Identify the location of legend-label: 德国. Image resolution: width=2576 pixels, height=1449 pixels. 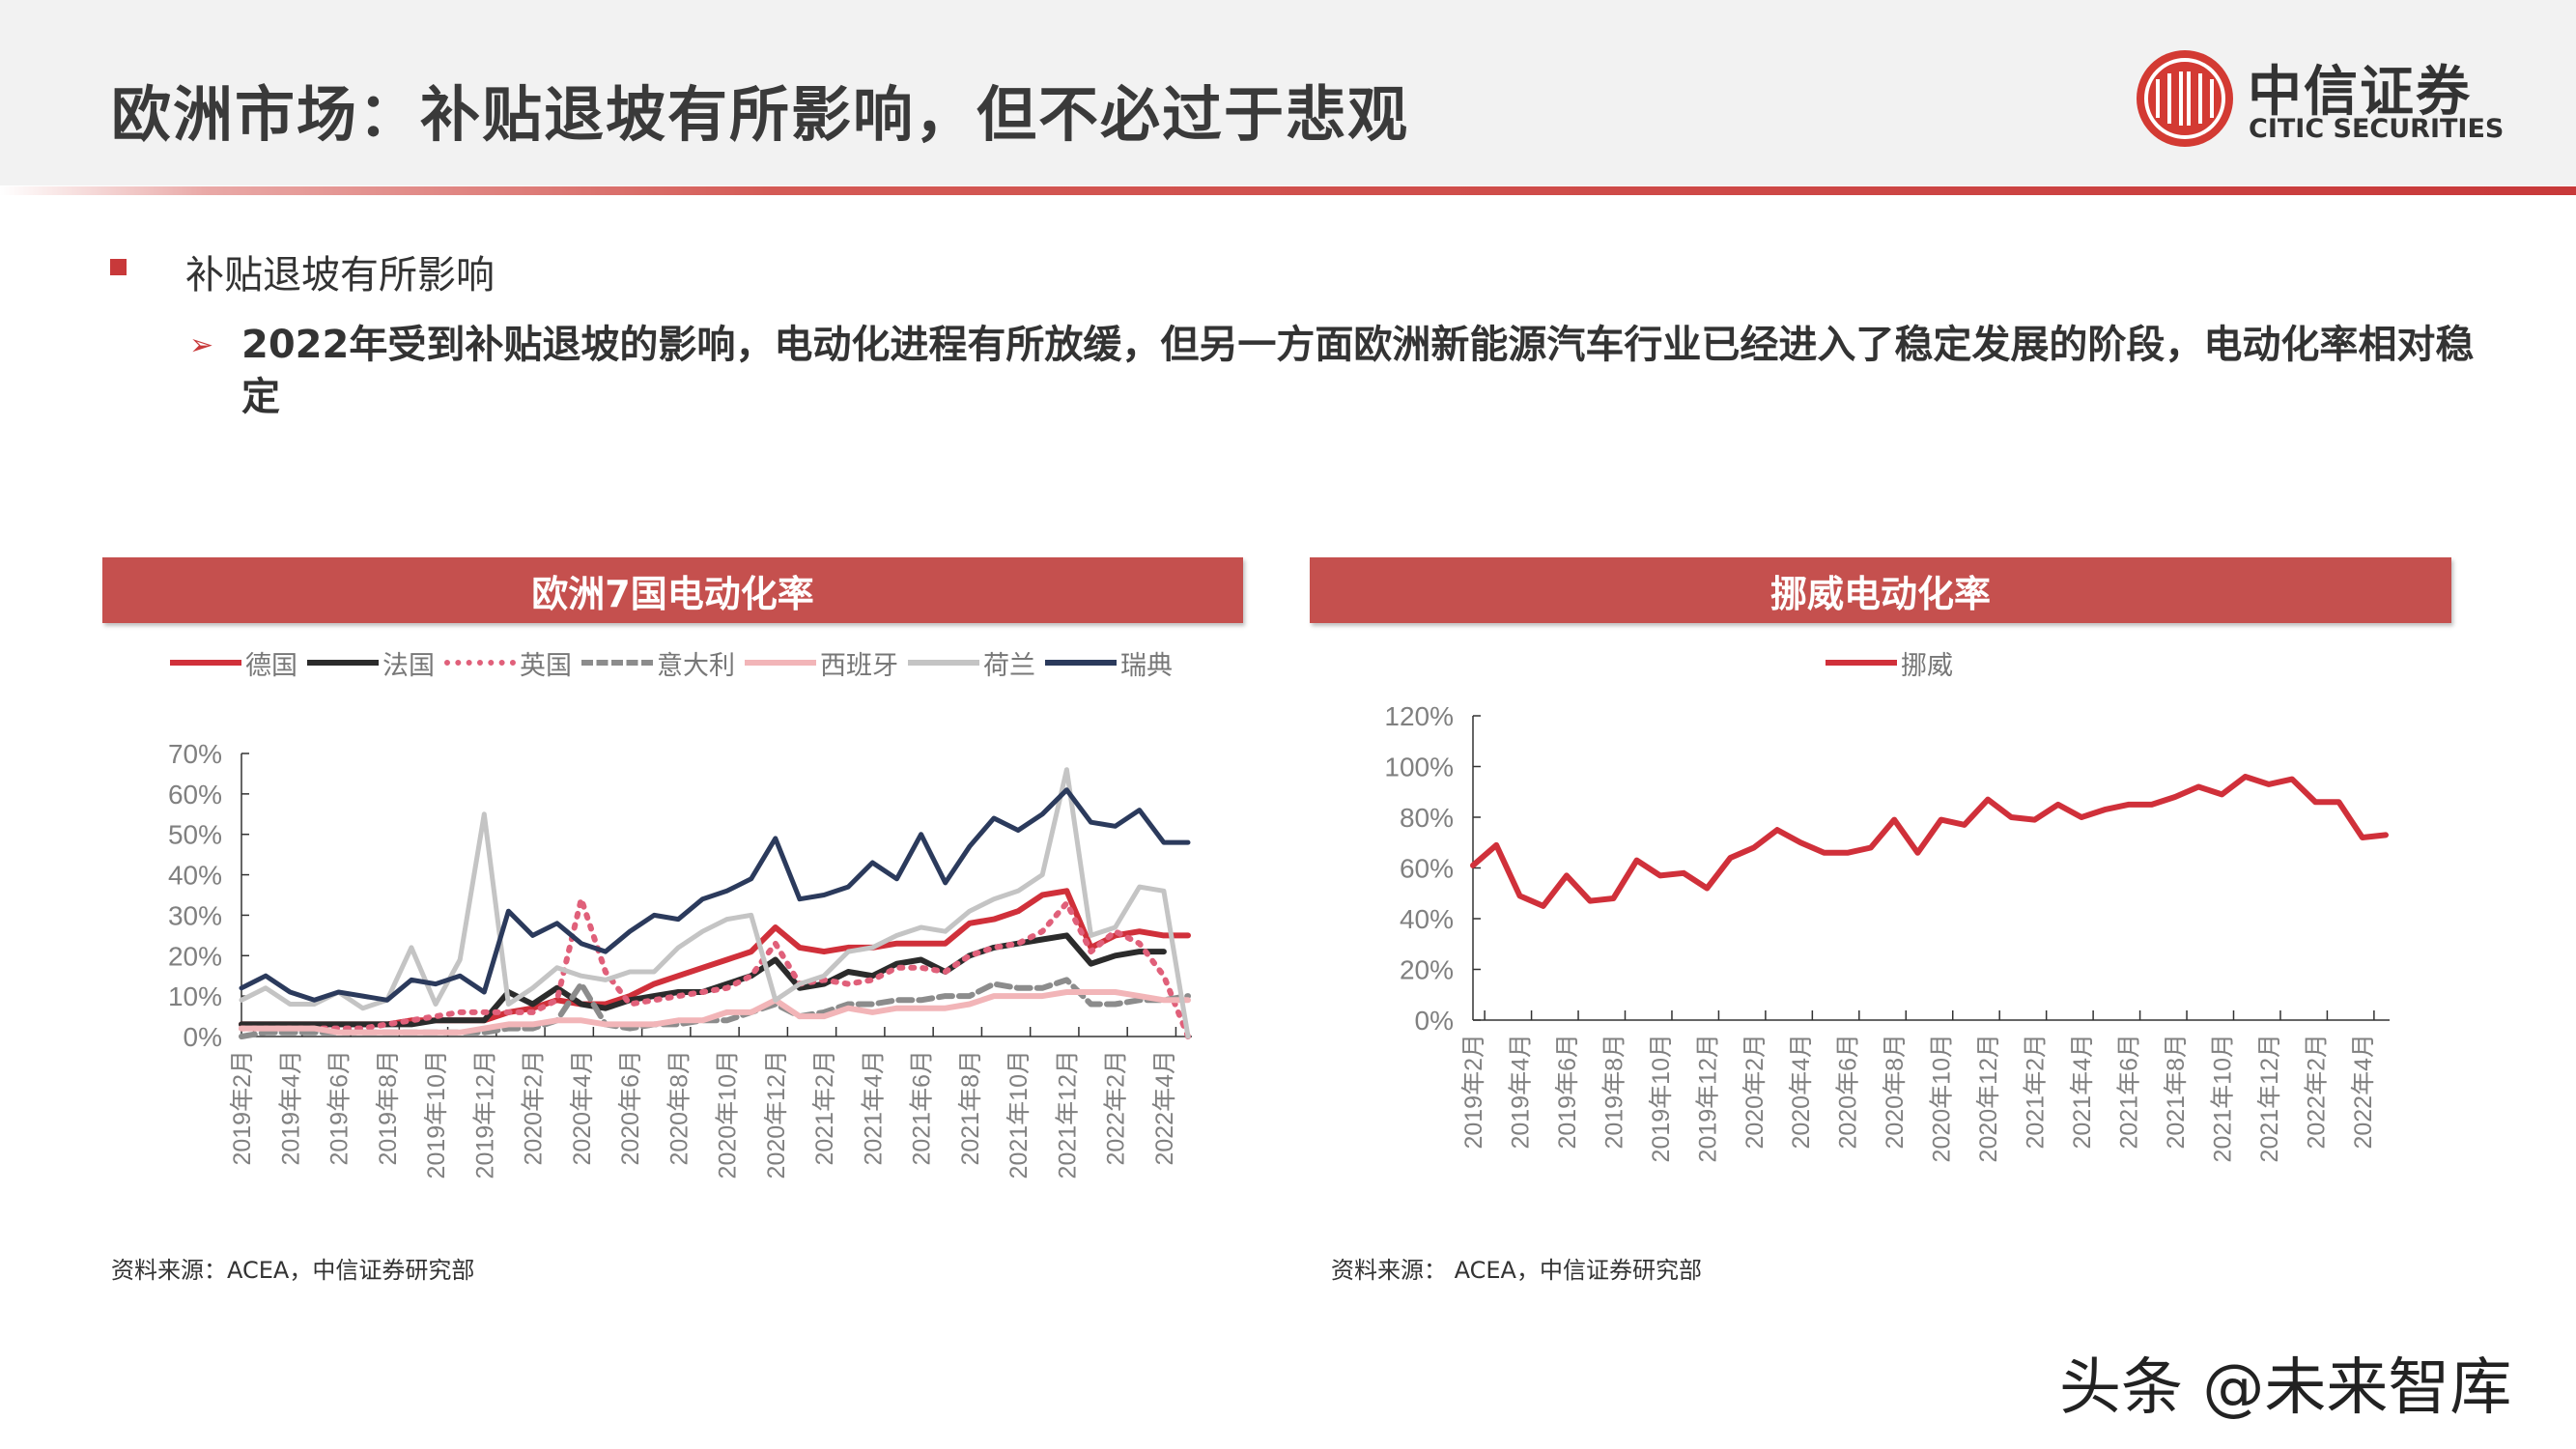
(271, 665).